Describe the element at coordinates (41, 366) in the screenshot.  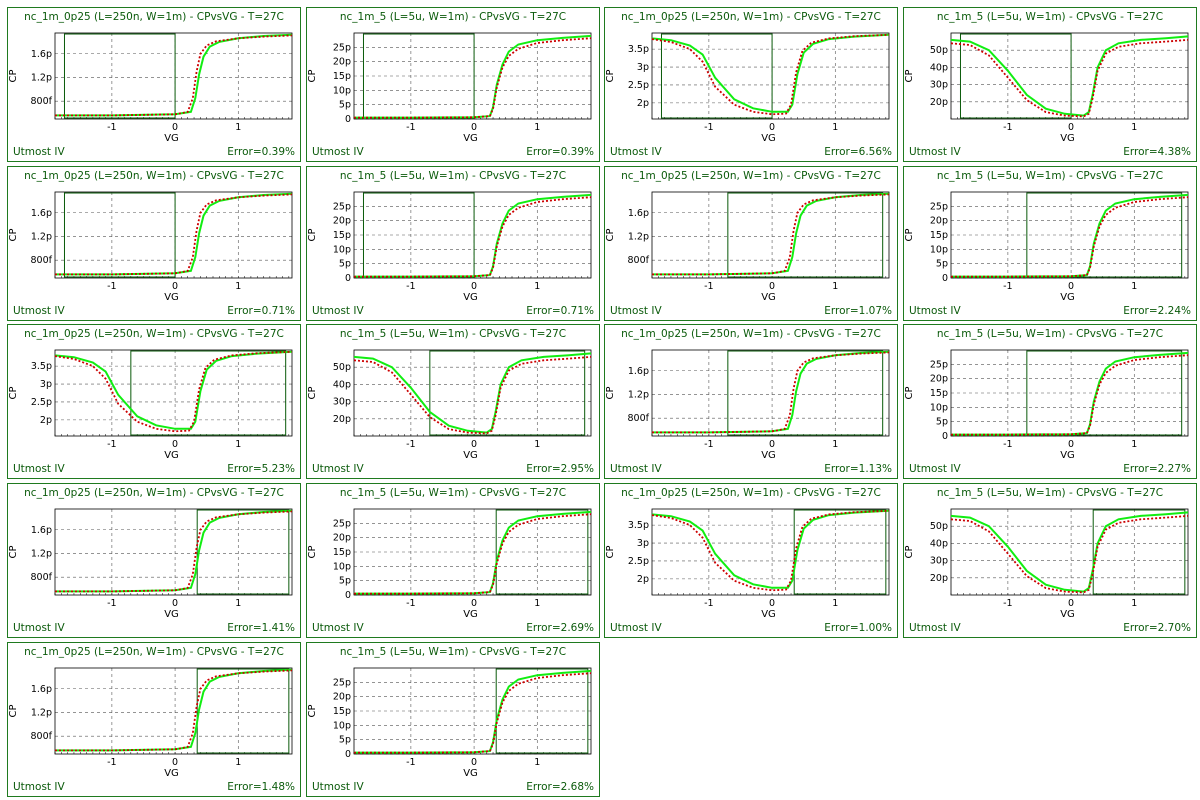
I see `y-tick-label: 3.5p` at that location.